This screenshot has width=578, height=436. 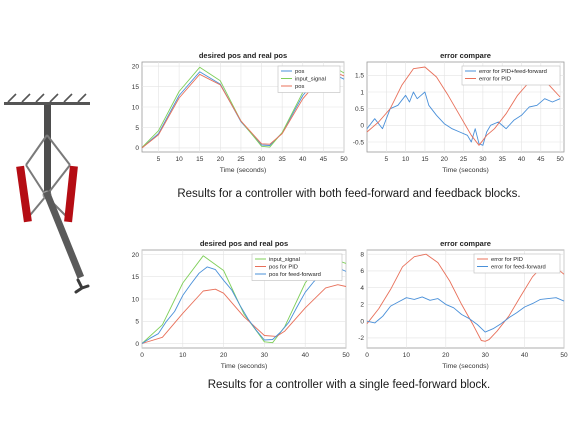 I want to click on lower-link, so click(x=64, y=234).